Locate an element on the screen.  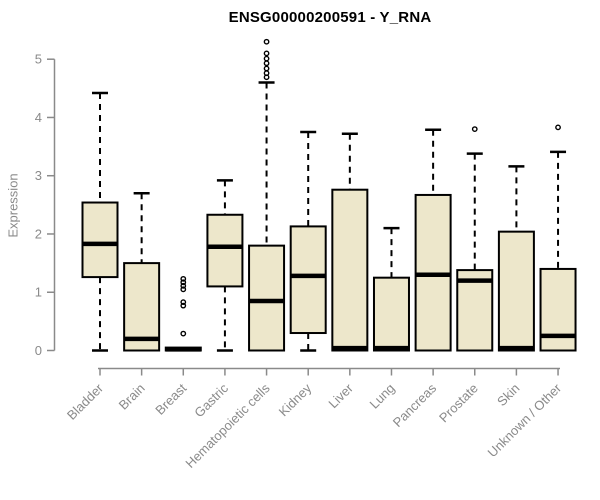
x-tick-label: Liver is located at coordinates (340, 395).